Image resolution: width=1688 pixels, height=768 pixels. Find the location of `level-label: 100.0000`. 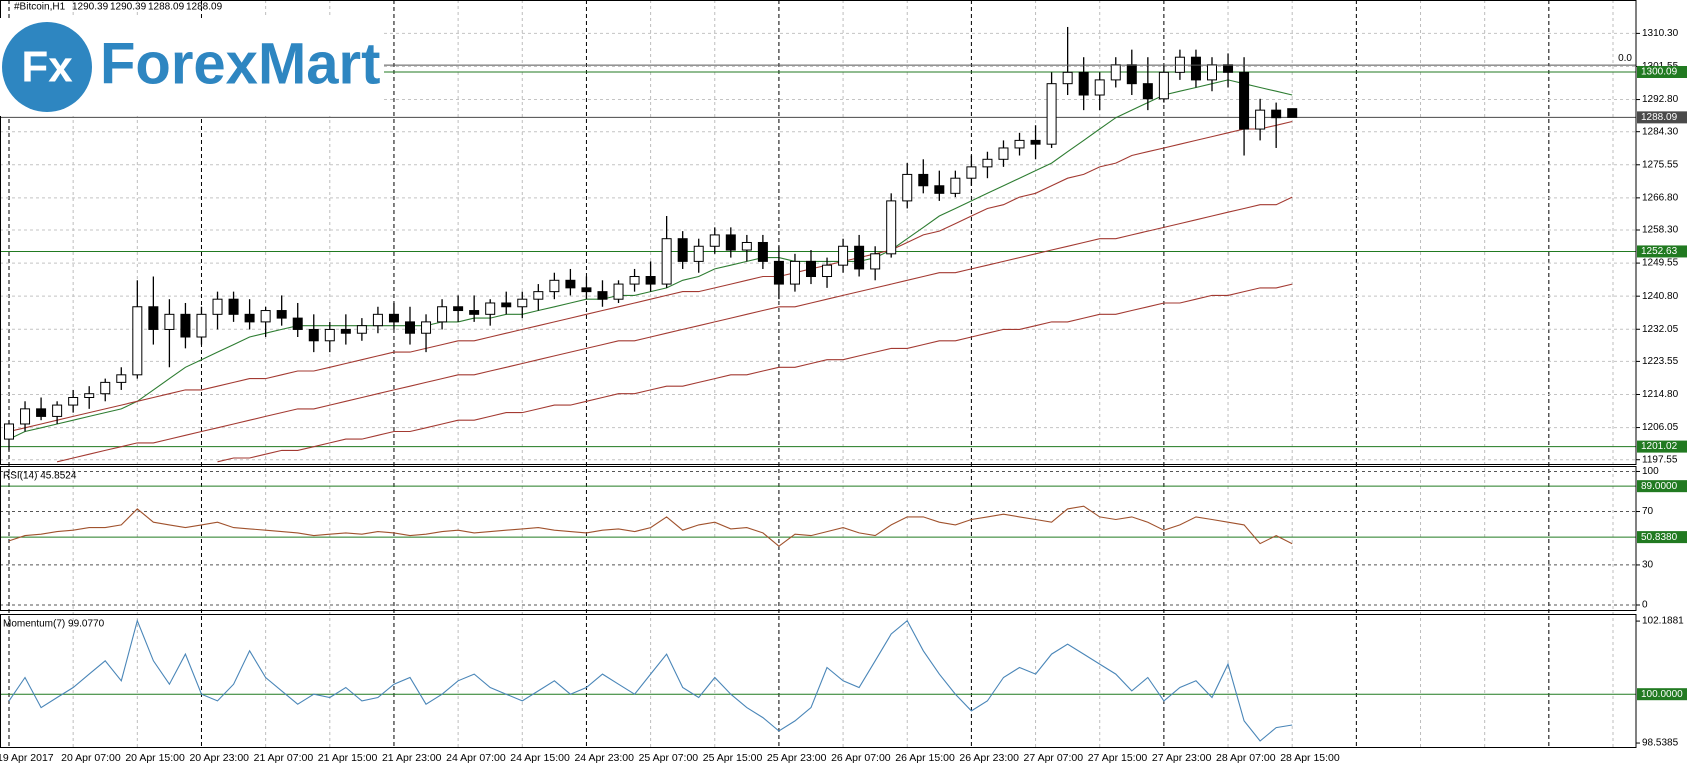

level-label: 100.0000 is located at coordinates (1662, 694).